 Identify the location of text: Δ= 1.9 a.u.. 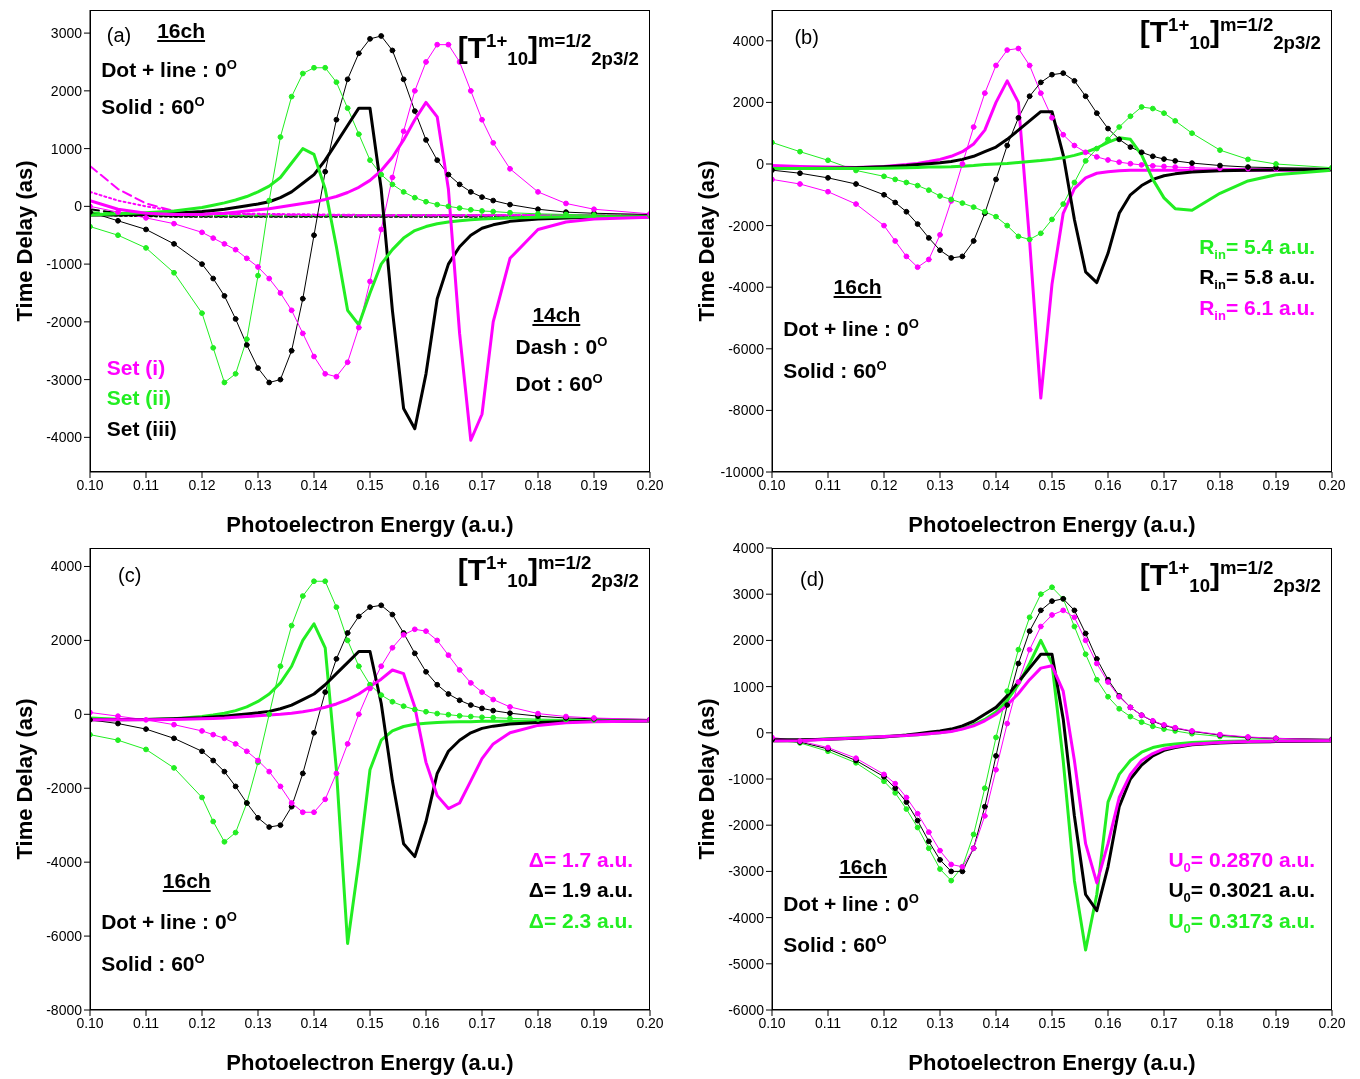
(581, 890).